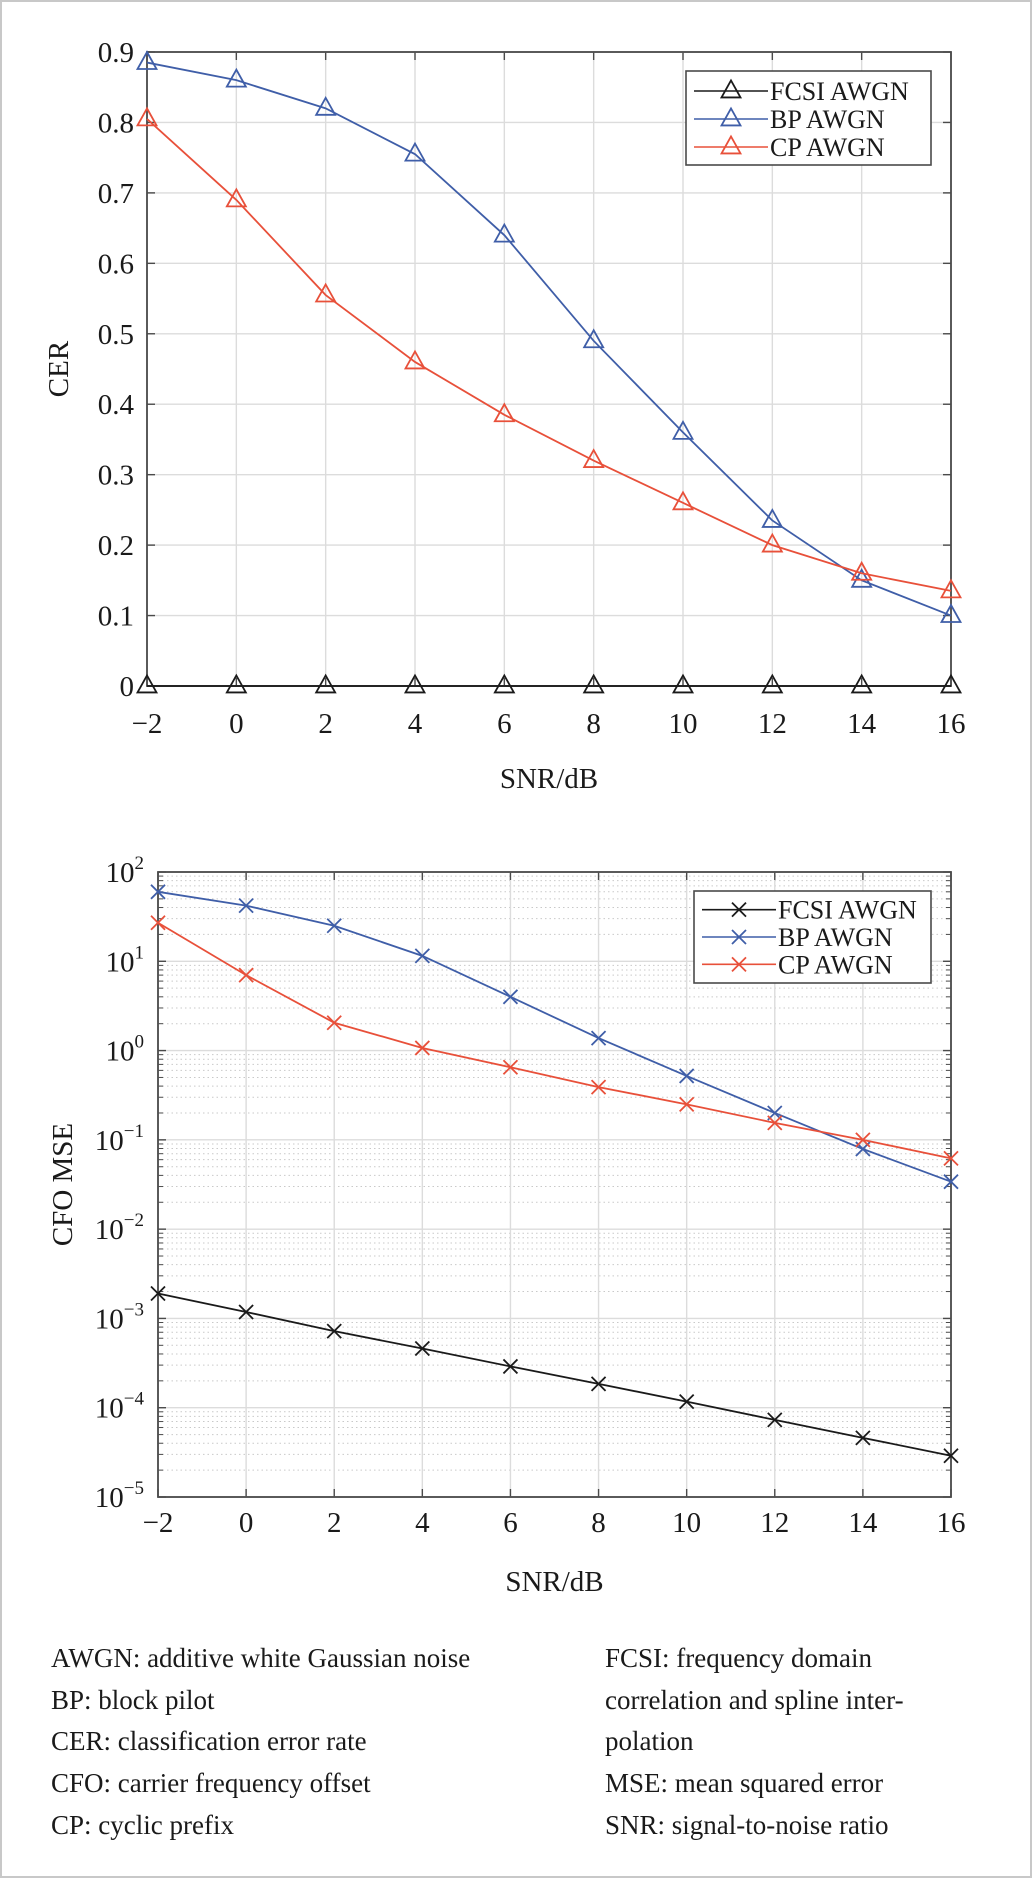 The image size is (1032, 1878). What do you see at coordinates (140, 1042) in the screenshot?
I see `y-tick-label-exponent: 0` at bounding box center [140, 1042].